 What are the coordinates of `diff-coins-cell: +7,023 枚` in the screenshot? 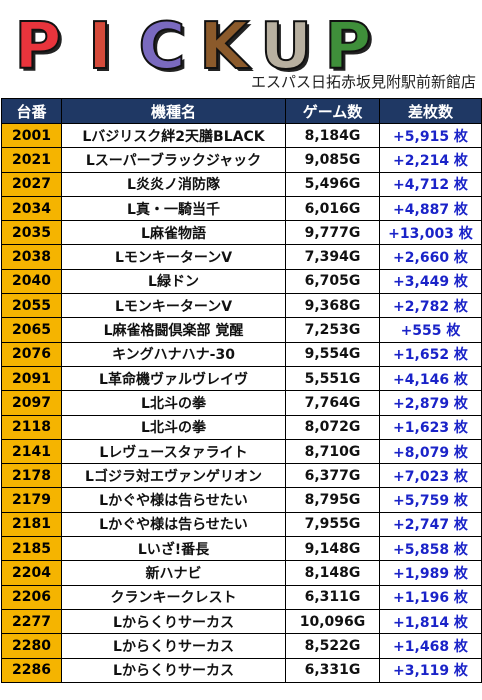 It's located at (430, 476).